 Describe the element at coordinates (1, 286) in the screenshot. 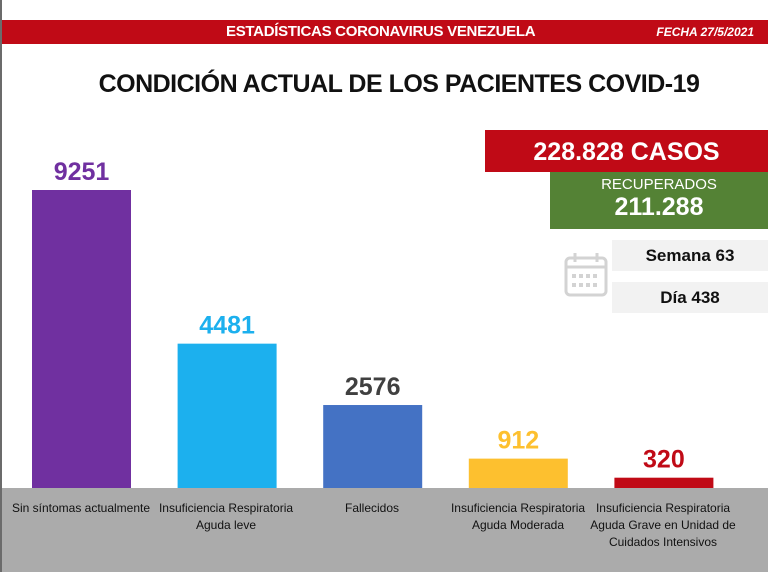

I see `left-border` at that location.